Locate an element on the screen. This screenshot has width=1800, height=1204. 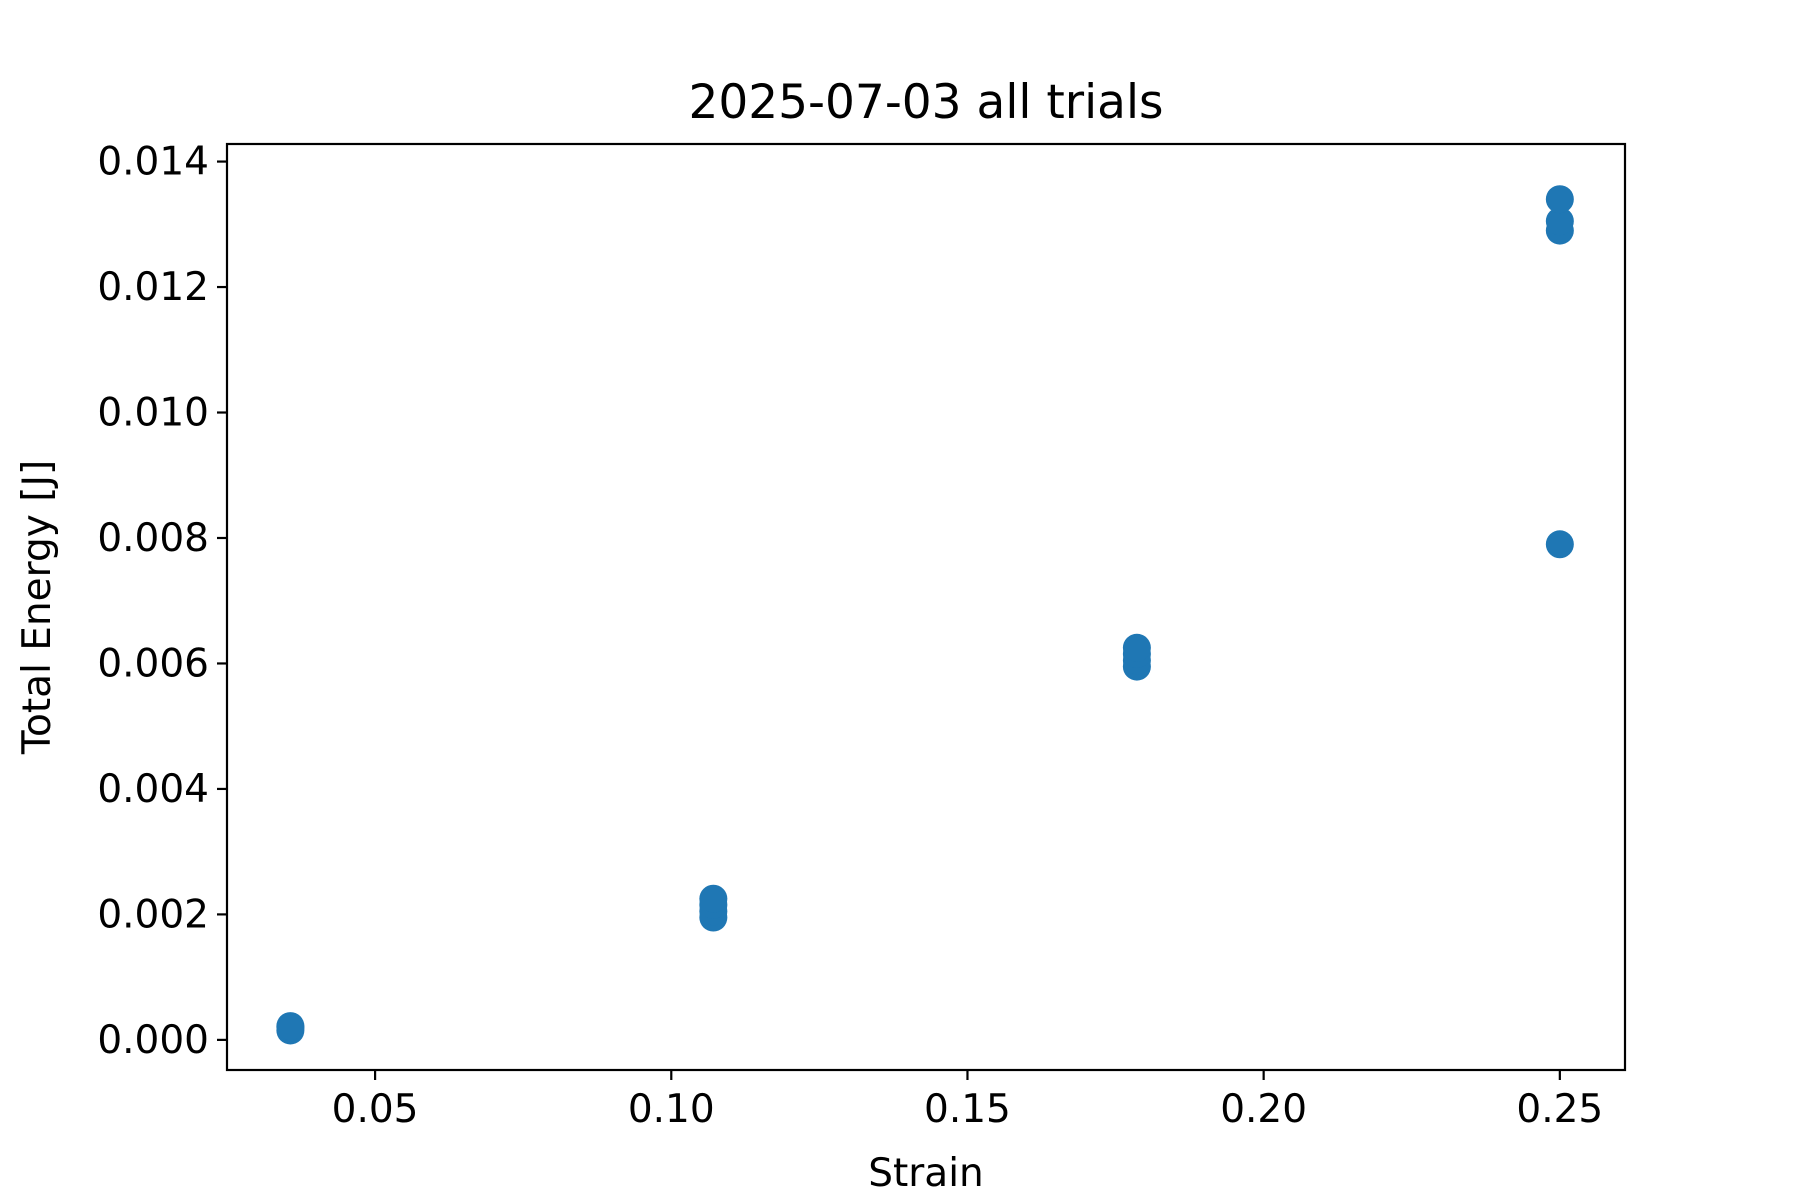
y-tick-label: 0.002 is located at coordinates (153, 914).